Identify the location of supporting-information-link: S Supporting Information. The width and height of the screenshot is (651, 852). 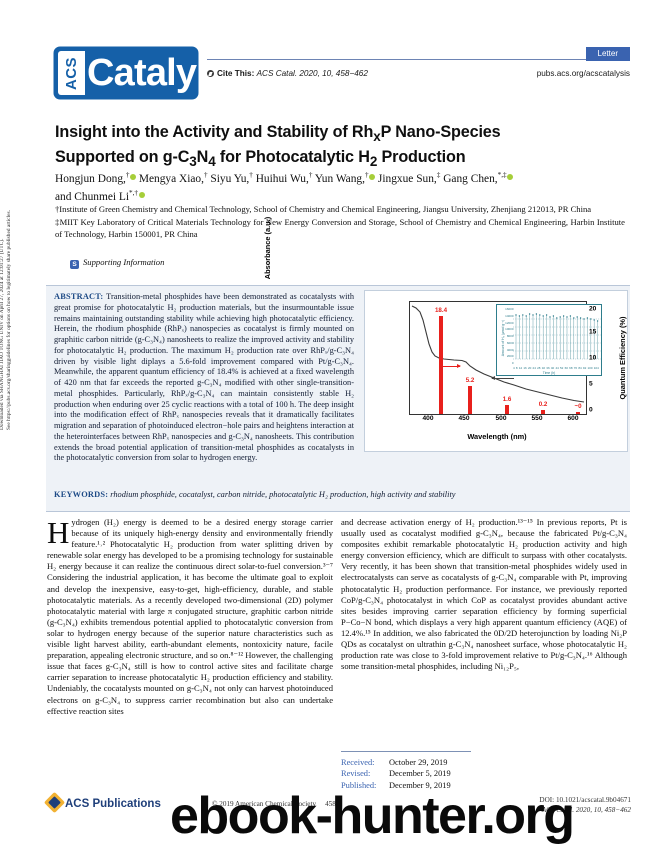
(117, 262).